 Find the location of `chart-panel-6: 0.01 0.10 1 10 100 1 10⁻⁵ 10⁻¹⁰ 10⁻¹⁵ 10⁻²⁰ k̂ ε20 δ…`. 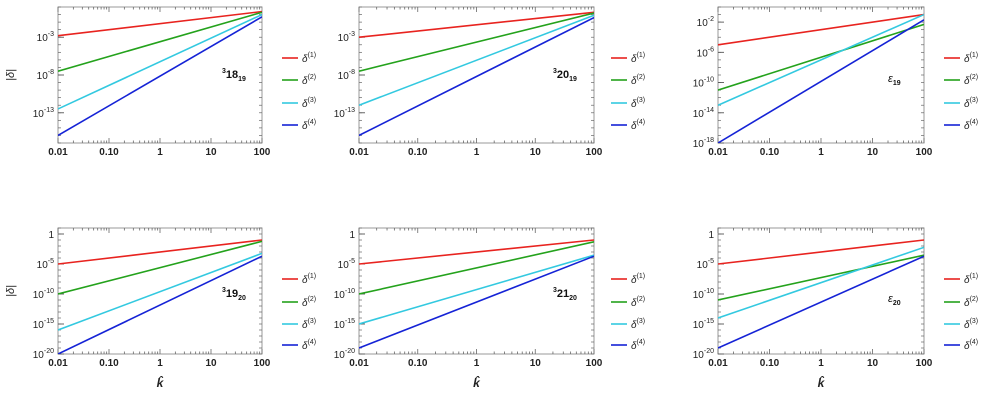

chart-panel-6: 0.01 0.10 1 10 100 1 10⁻⁵ 10⁻¹⁰ 10⁻¹⁵ 10⁻²⁰ k̂ ε20 δ… is located at coordinates (835, 308).